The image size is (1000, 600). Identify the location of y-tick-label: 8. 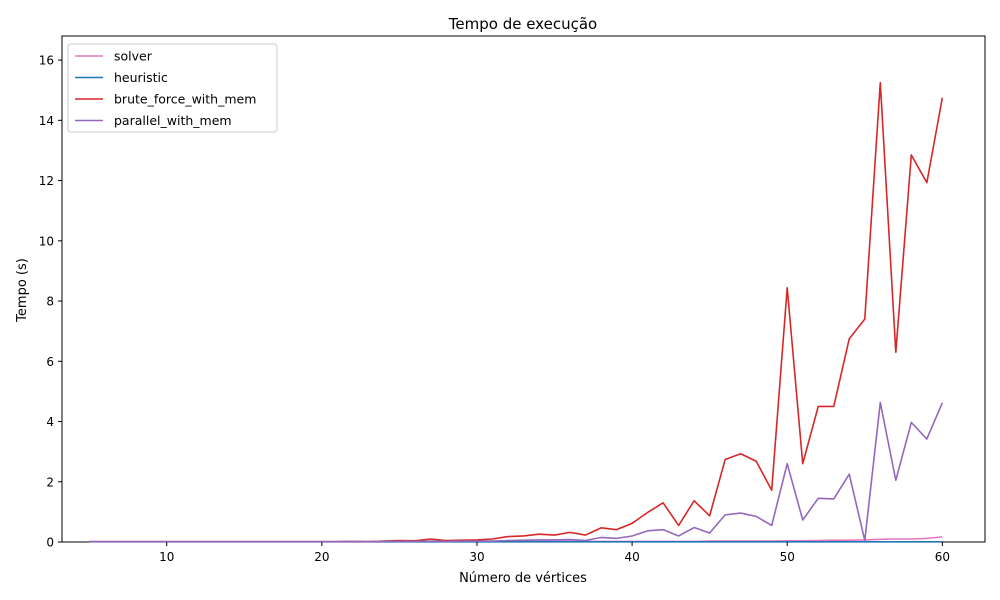
(50, 302).